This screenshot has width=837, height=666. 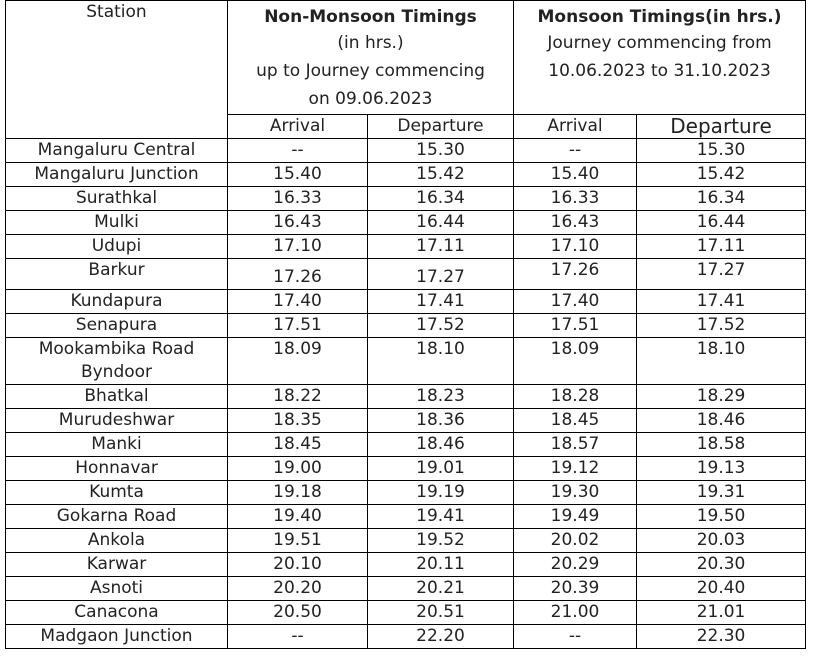 I want to click on station-name: Mulki, so click(x=116, y=222).